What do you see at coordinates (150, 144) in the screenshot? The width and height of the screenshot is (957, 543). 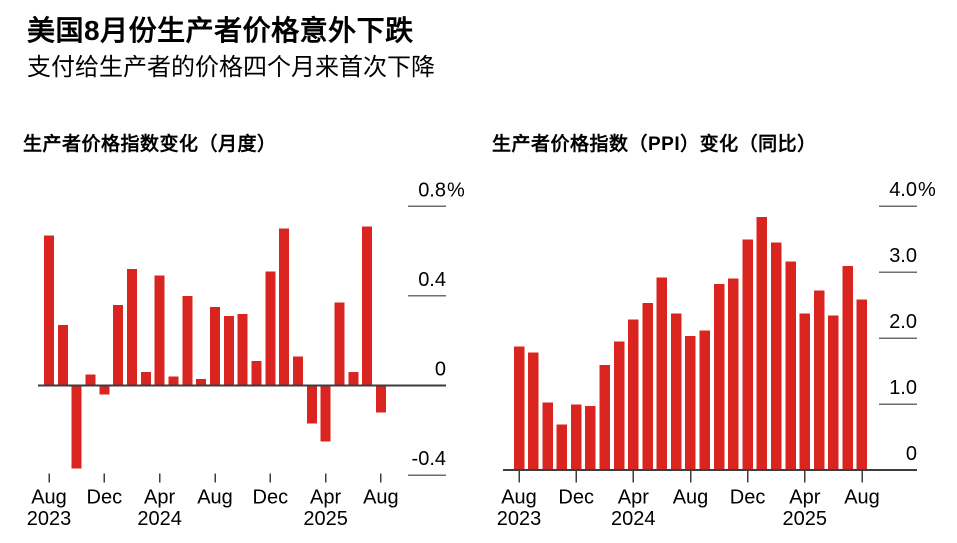 I see `chart-title-monthly: 生产者价格指数变化（月度）` at bounding box center [150, 144].